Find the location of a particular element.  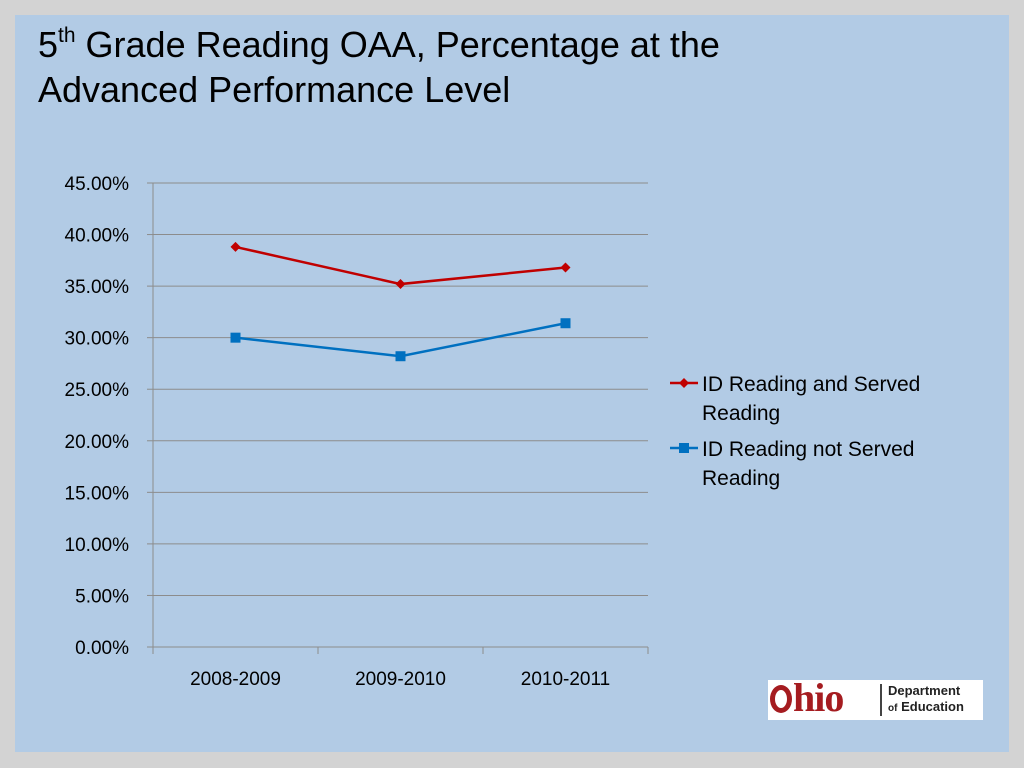

title-line1: Grade Reading OAA, Percentage at the is located at coordinates (397, 44).